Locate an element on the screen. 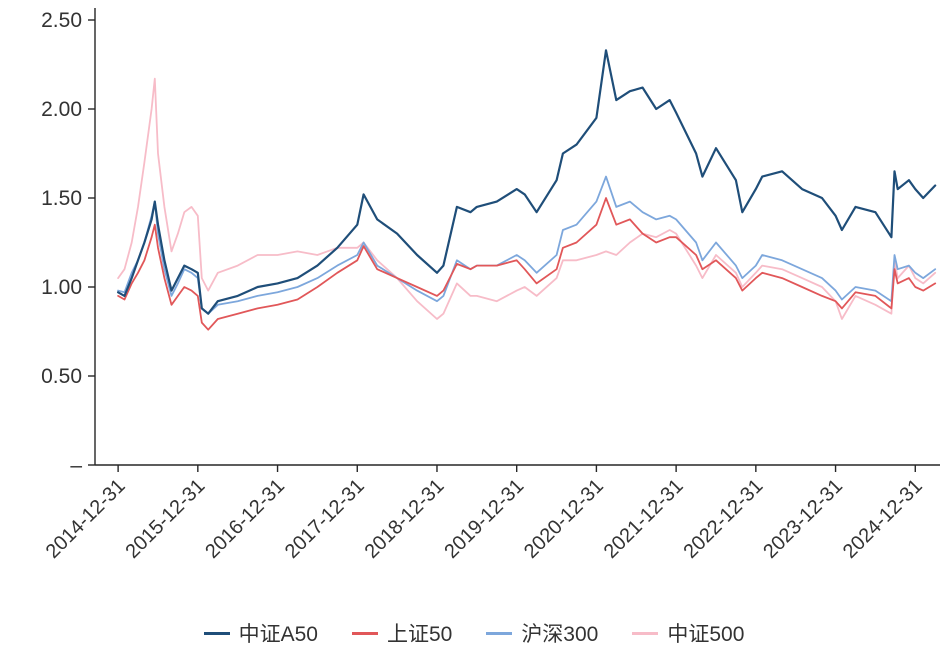  legend-label-csi500: 中证500 is located at coordinates (706, 634).